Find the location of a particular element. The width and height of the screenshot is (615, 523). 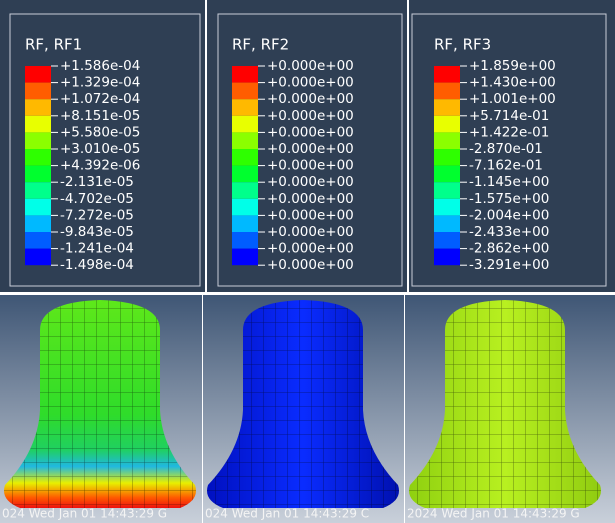

timestamp: 2024 Wed Jan 01 14:43:29 G is located at coordinates (493, 514).